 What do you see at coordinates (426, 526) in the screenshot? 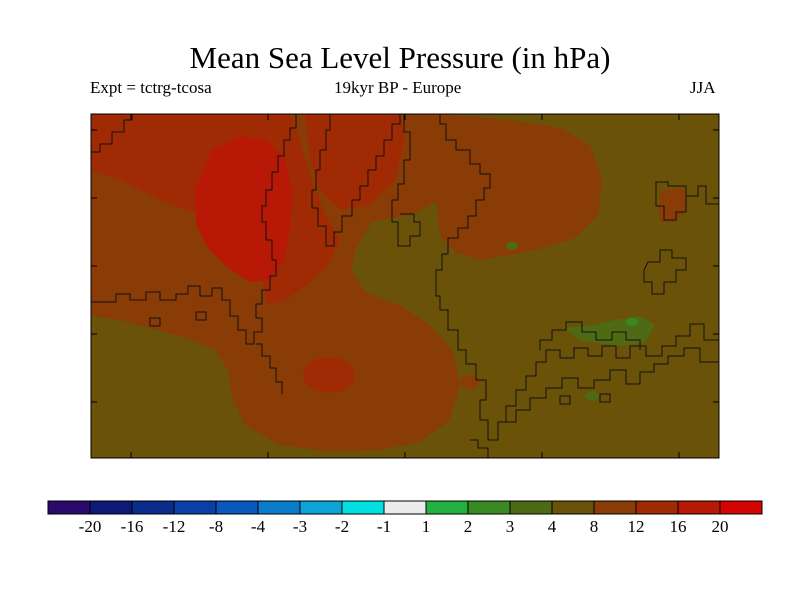
I see `colorbar-label: 1` at bounding box center [426, 526].